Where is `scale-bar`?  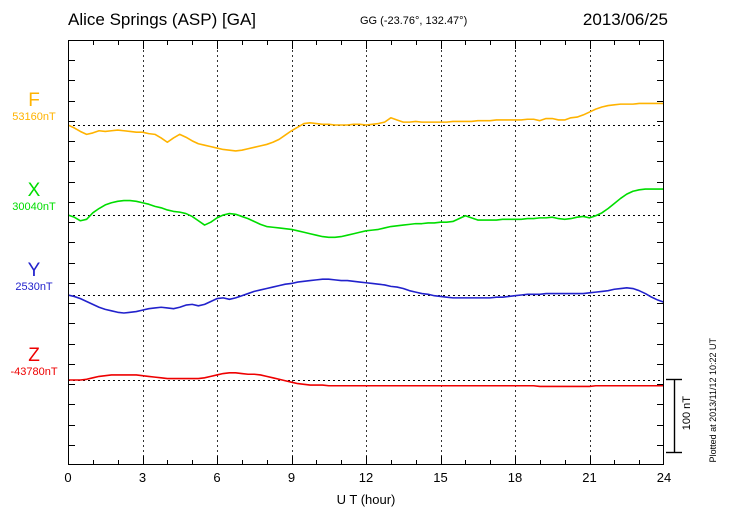
scale-bar is located at coordinates (674, 416).